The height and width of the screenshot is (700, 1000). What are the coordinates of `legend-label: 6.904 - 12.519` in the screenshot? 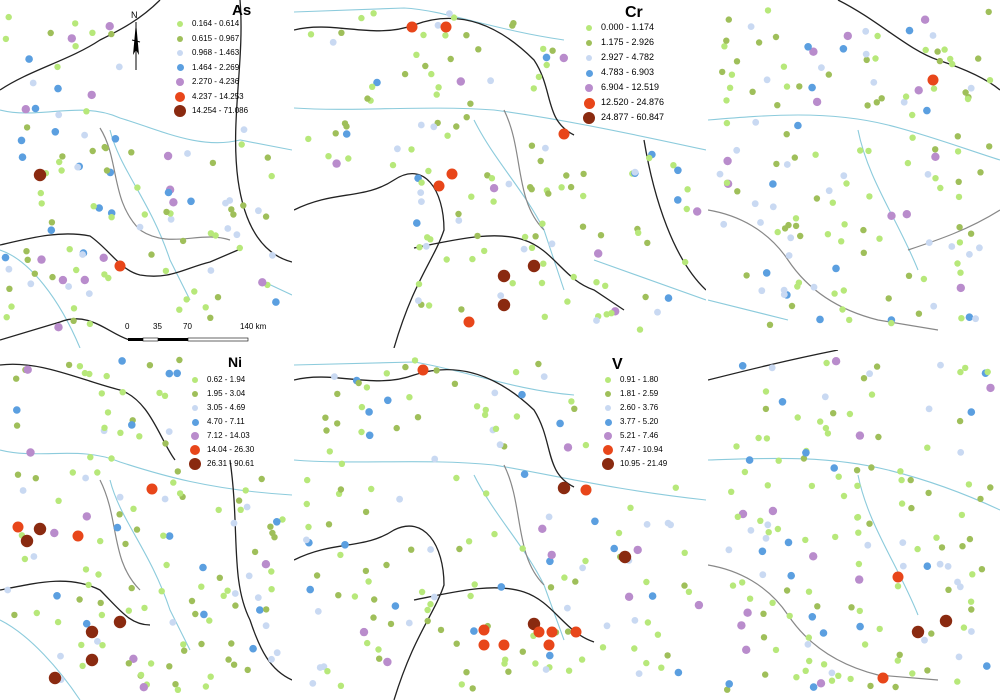 It's located at (630, 87).